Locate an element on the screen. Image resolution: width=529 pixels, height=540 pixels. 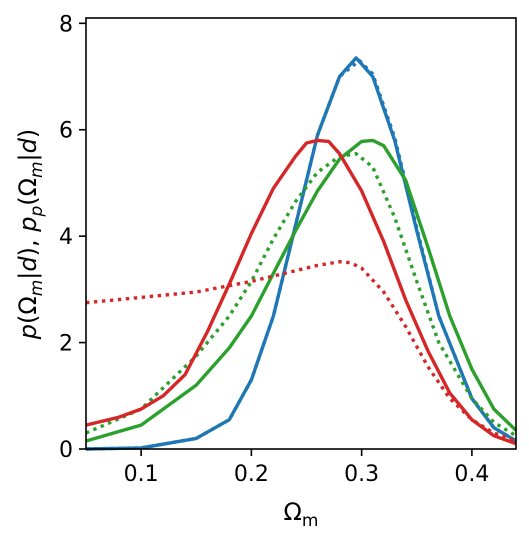
y-tick-label: 2 is located at coordinates (66, 344).